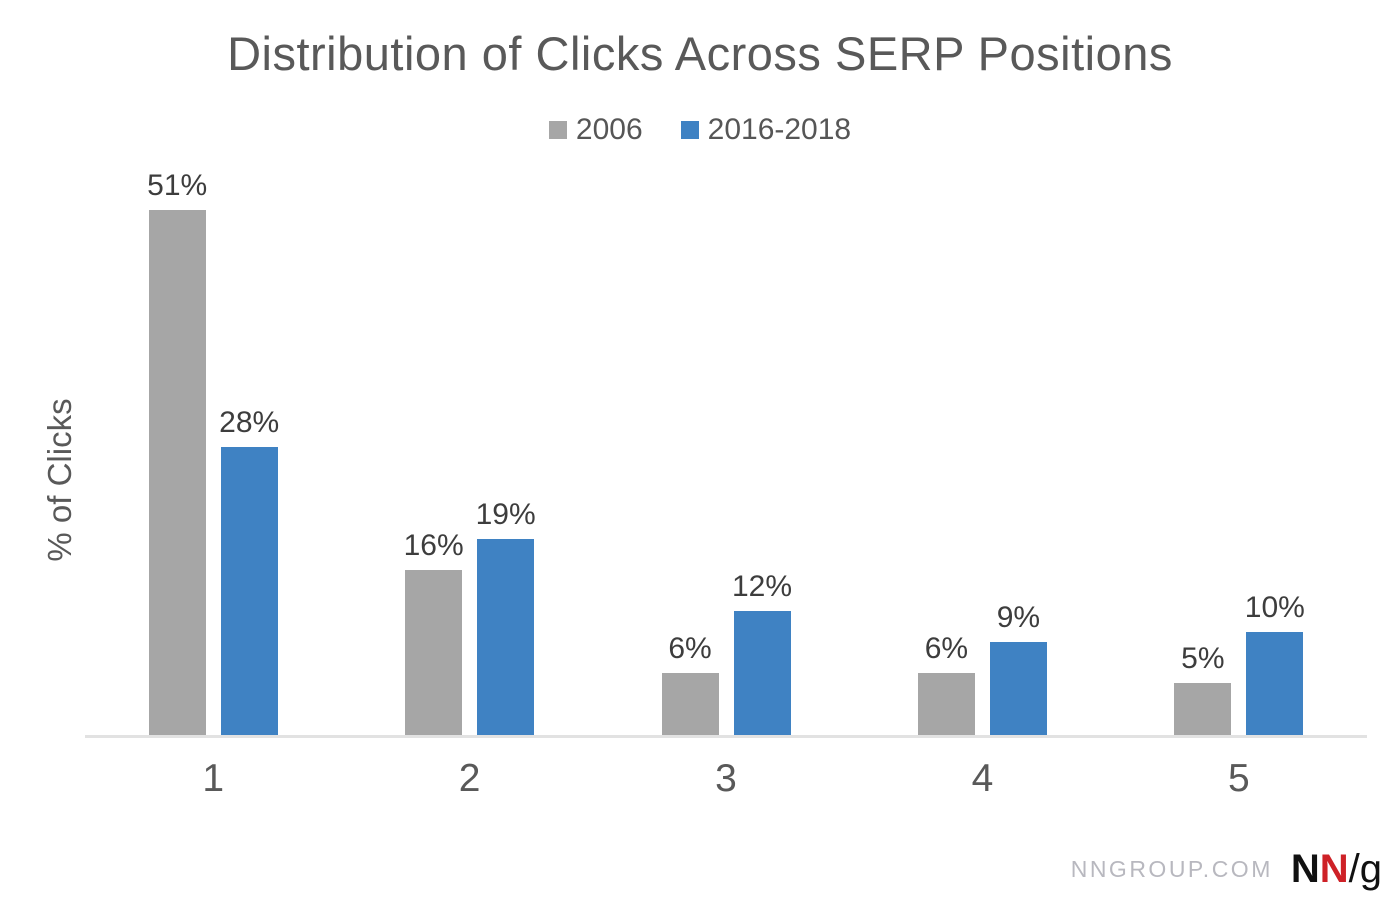 The width and height of the screenshot is (1400, 909). What do you see at coordinates (690, 684) in the screenshot?
I see `bar-2006-position-3: 6%` at bounding box center [690, 684].